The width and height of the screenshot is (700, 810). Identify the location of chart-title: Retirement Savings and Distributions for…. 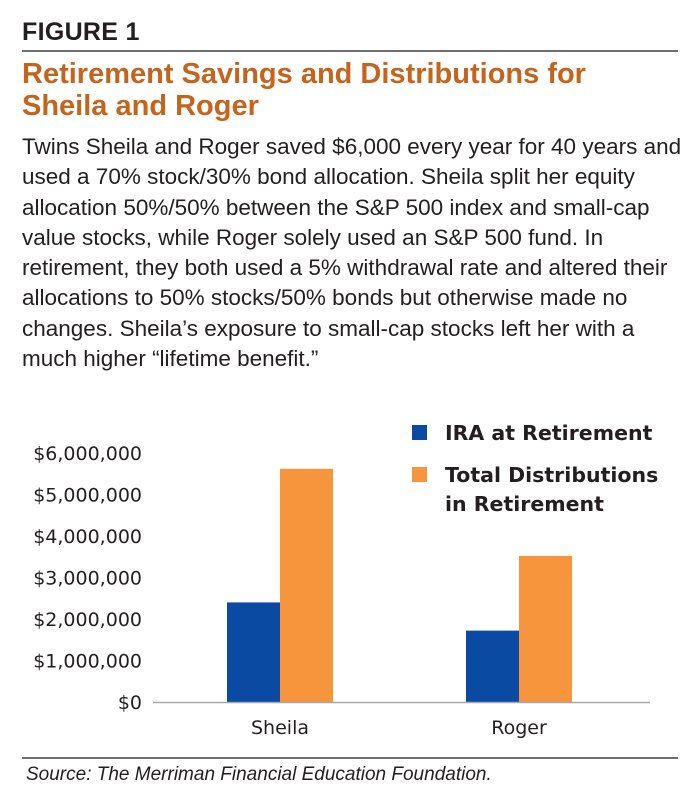
(304, 90).